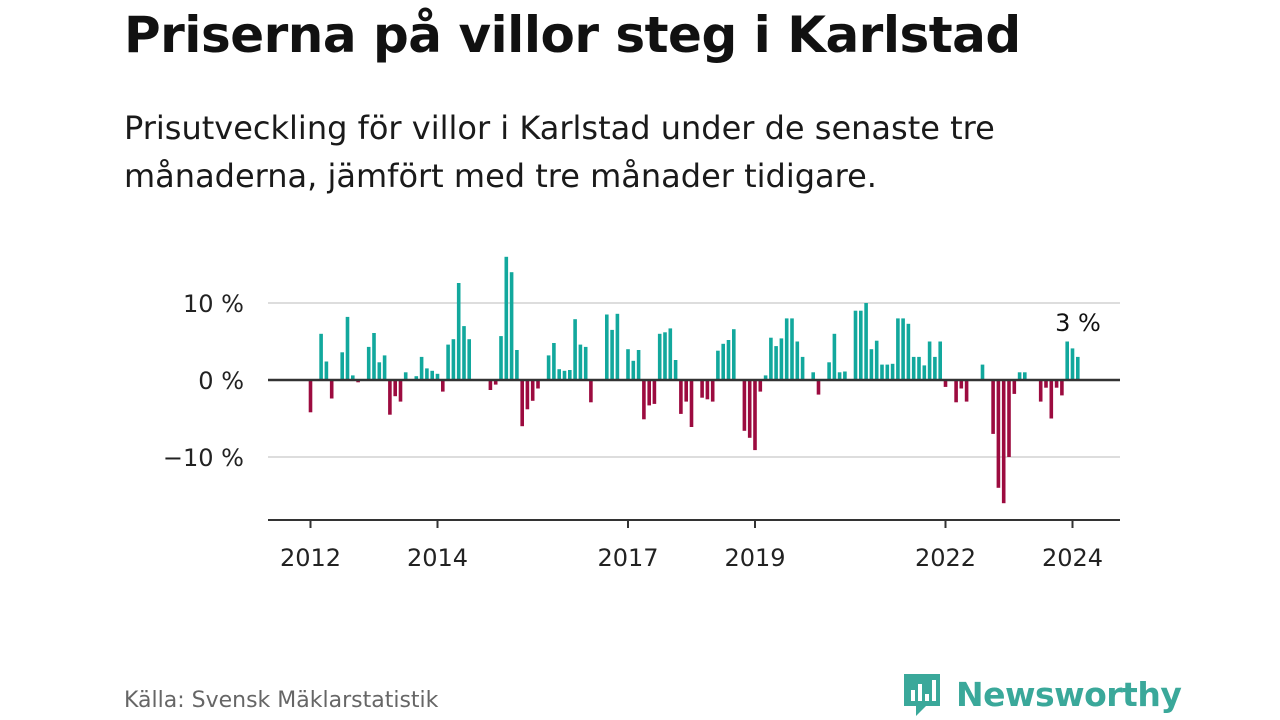  I want to click on brand-name: Newsworthy, so click(1069, 694).